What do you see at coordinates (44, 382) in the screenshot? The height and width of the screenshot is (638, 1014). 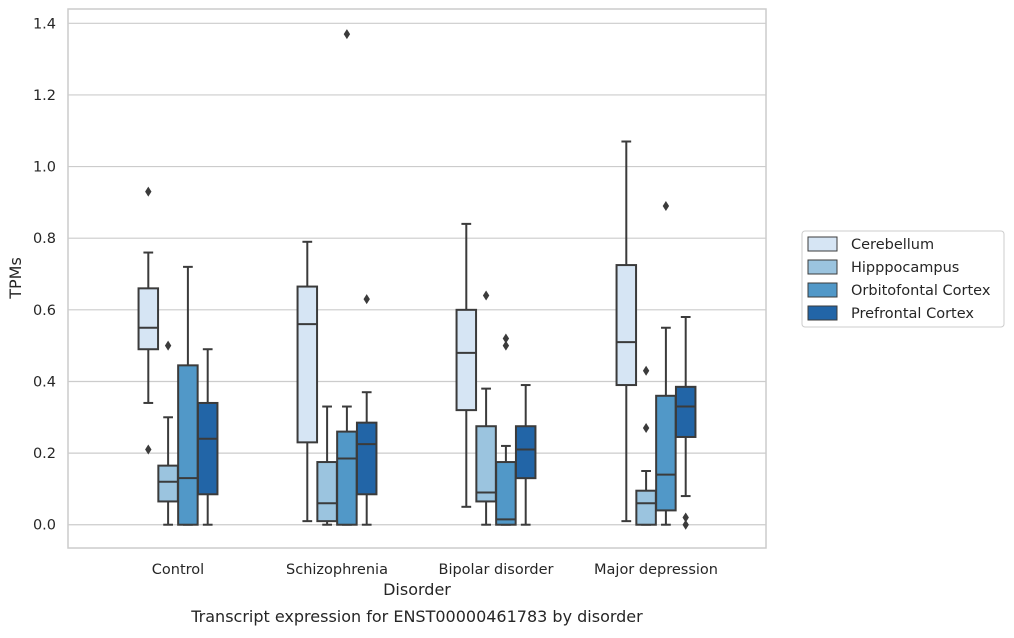 I see `y-tick-label: 0.4` at bounding box center [44, 382].